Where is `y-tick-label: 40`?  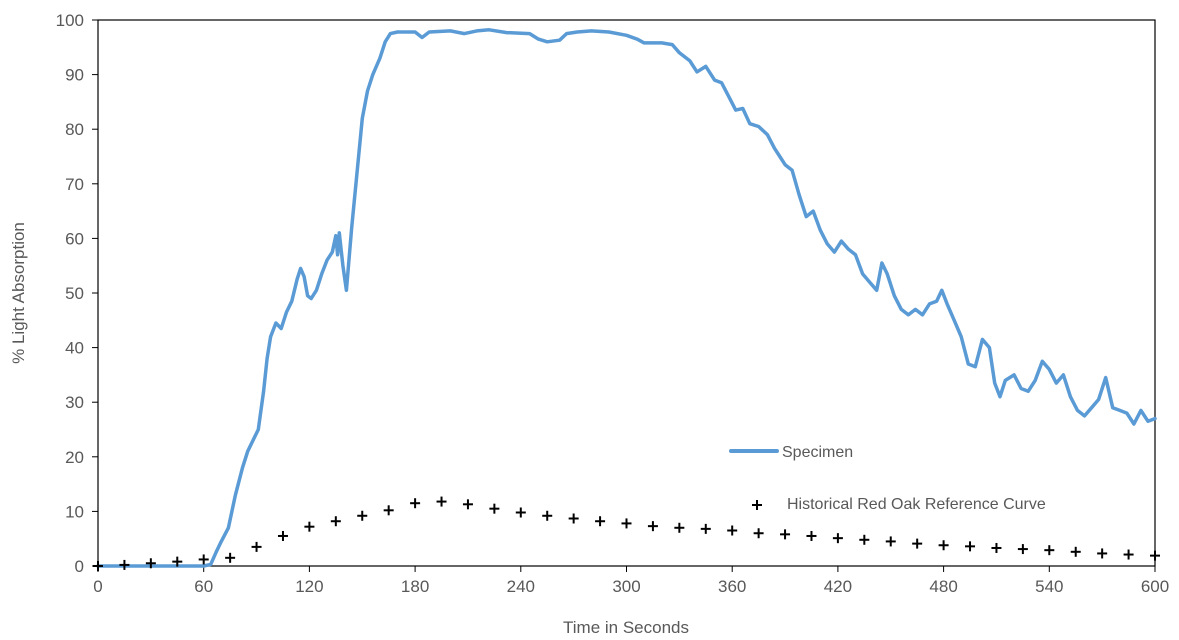 y-tick-label: 40 is located at coordinates (74, 348).